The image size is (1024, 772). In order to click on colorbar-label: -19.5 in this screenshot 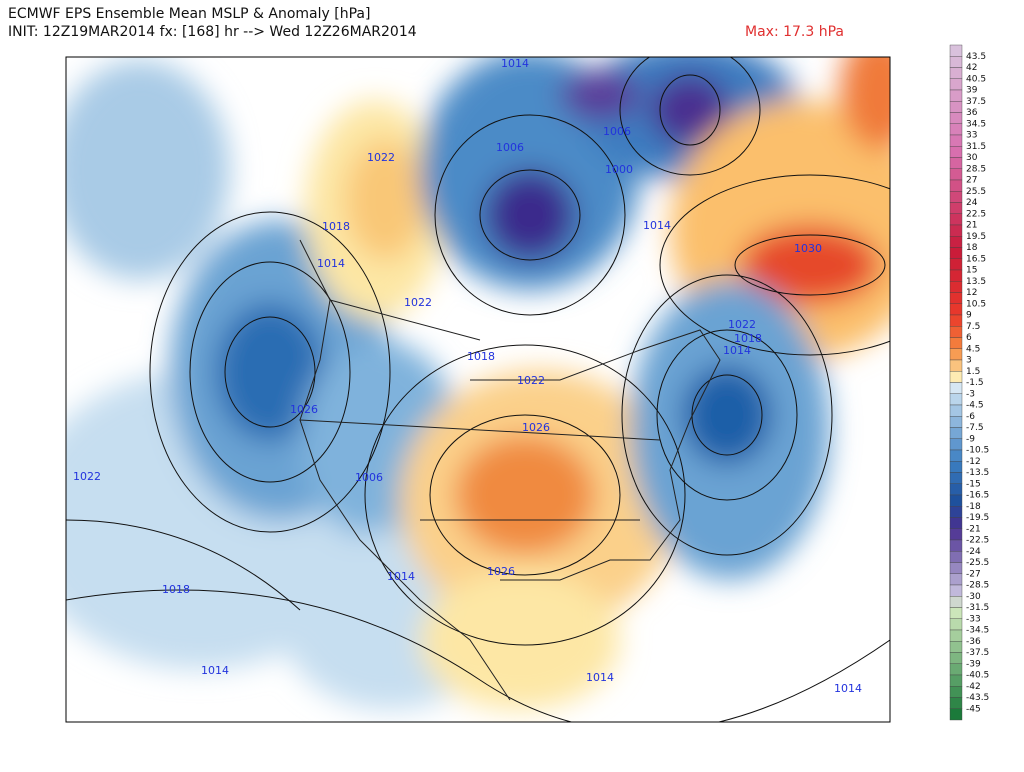, I will do `click(977, 518)`.